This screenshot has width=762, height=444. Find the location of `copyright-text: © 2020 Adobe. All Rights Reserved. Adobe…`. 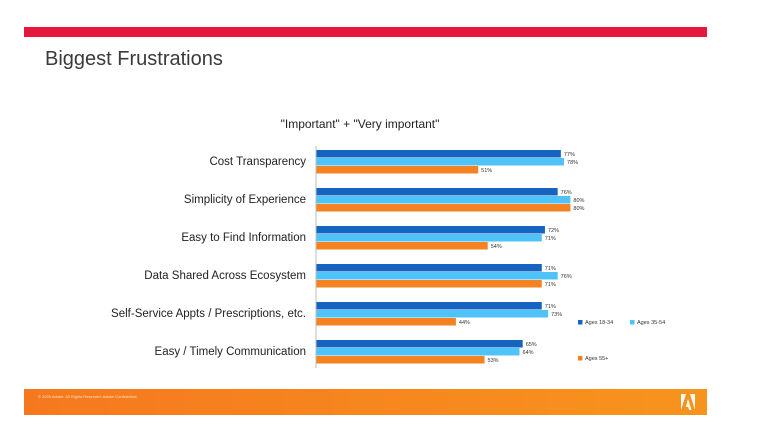

copyright-text: © 2020 Adobe. All Rights Reserved. Adobe… is located at coordinates (88, 396).